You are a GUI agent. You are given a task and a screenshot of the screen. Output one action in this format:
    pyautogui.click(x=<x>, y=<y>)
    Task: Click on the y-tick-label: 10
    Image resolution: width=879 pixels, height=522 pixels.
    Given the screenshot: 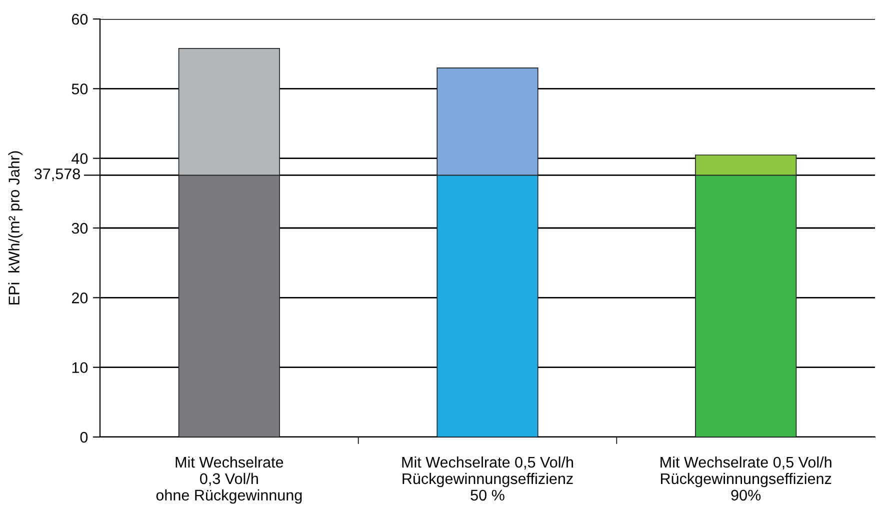 What is the action you would take?
    pyautogui.click(x=80, y=368)
    